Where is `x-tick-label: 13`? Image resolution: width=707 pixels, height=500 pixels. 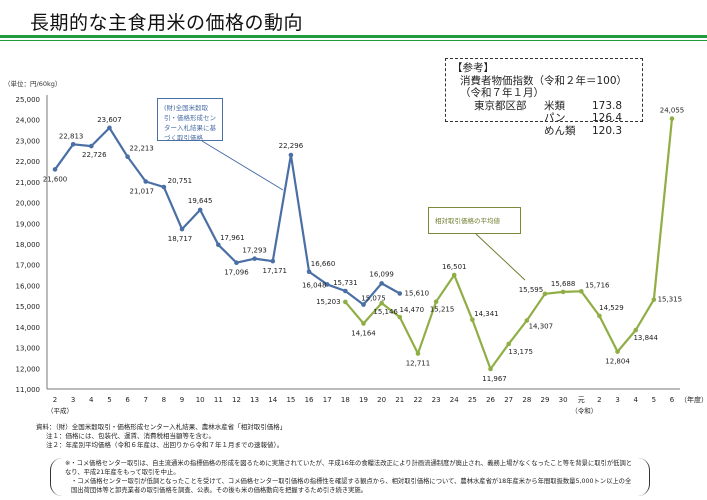 x-tick-label: 13 is located at coordinates (254, 400).